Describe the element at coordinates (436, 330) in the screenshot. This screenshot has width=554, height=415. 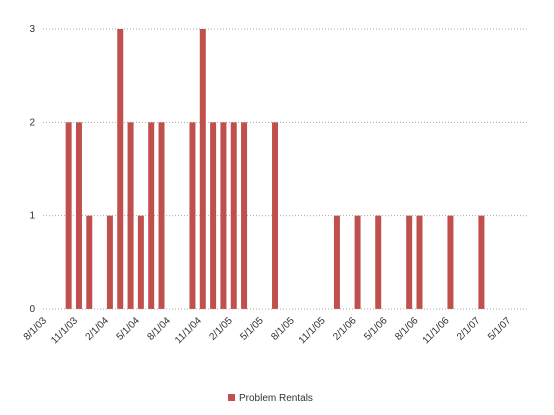
I see `x-tick-label: 11/1/06` at that location.